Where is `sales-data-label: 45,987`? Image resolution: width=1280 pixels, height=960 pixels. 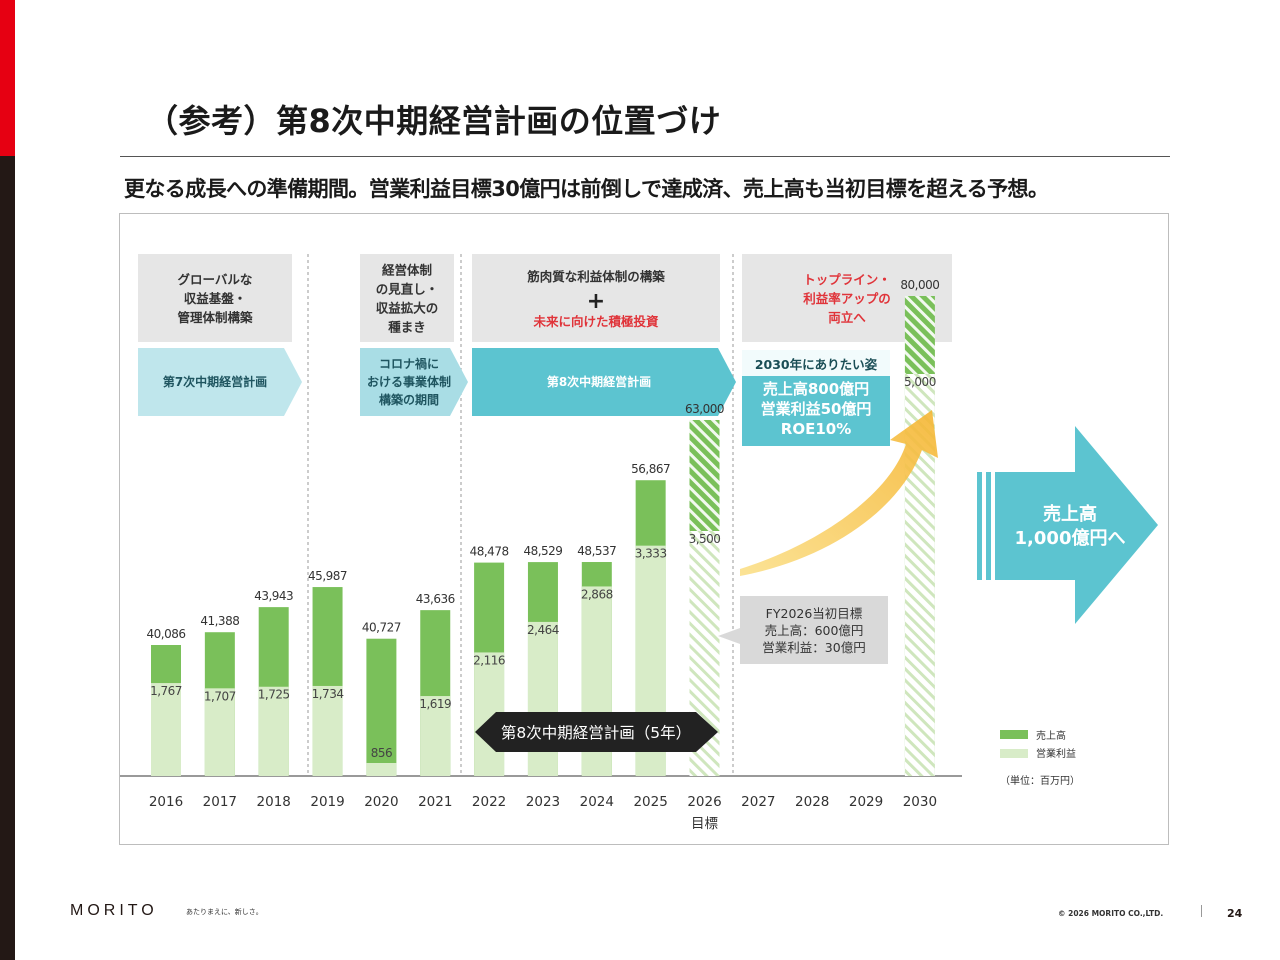
sales-data-label: 45,987 is located at coordinates (327, 576).